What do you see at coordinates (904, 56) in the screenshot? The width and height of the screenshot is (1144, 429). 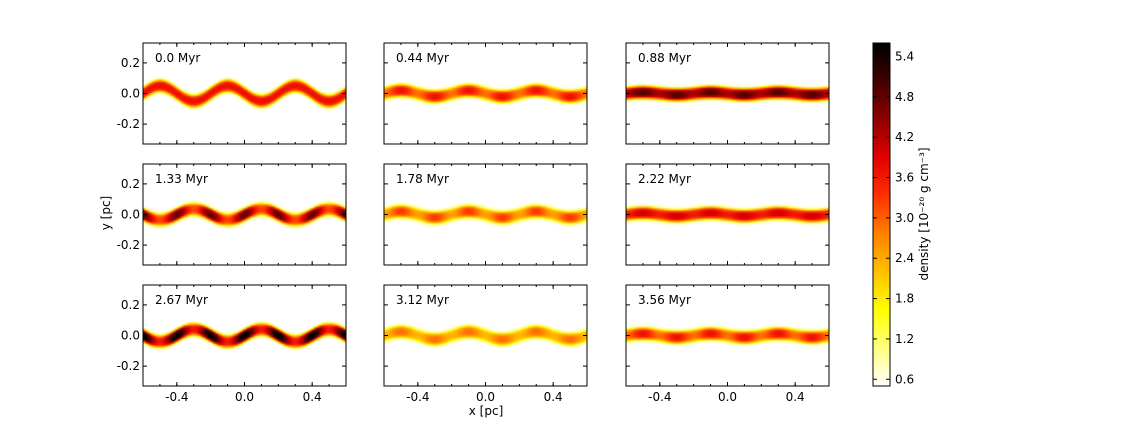 I see `colorbar-tick-label: 5.4` at bounding box center [904, 56].